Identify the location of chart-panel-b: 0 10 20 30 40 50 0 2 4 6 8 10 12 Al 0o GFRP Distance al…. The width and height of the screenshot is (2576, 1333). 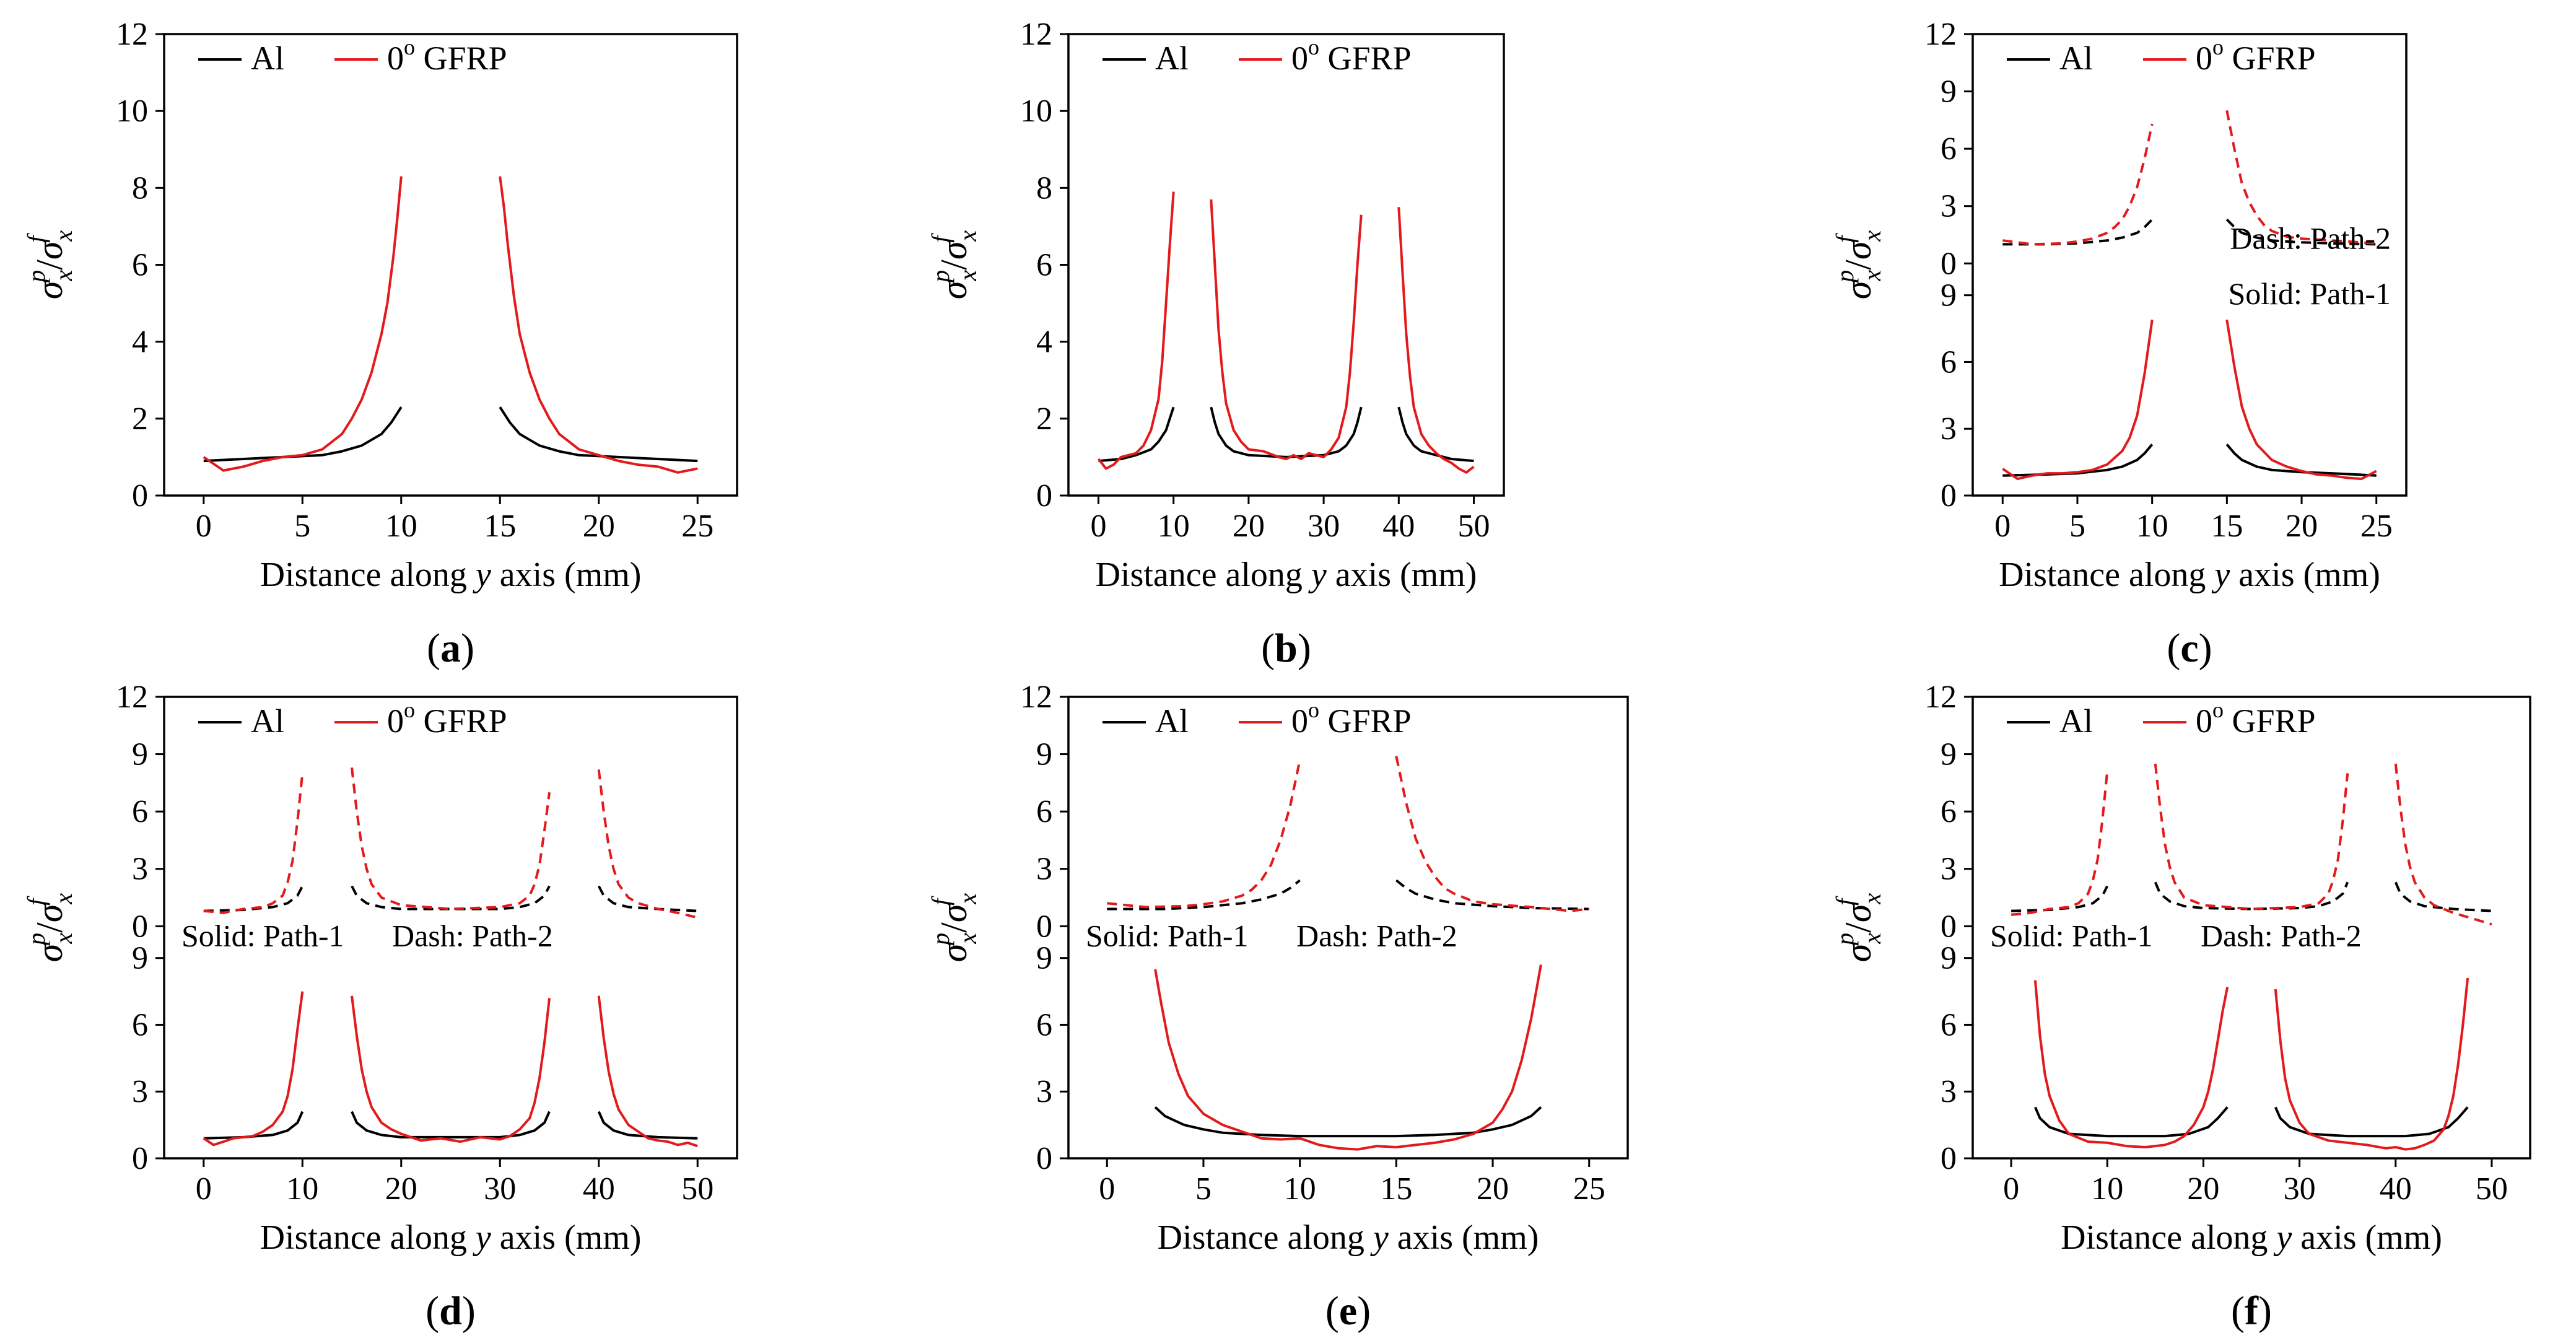
(1216, 344).